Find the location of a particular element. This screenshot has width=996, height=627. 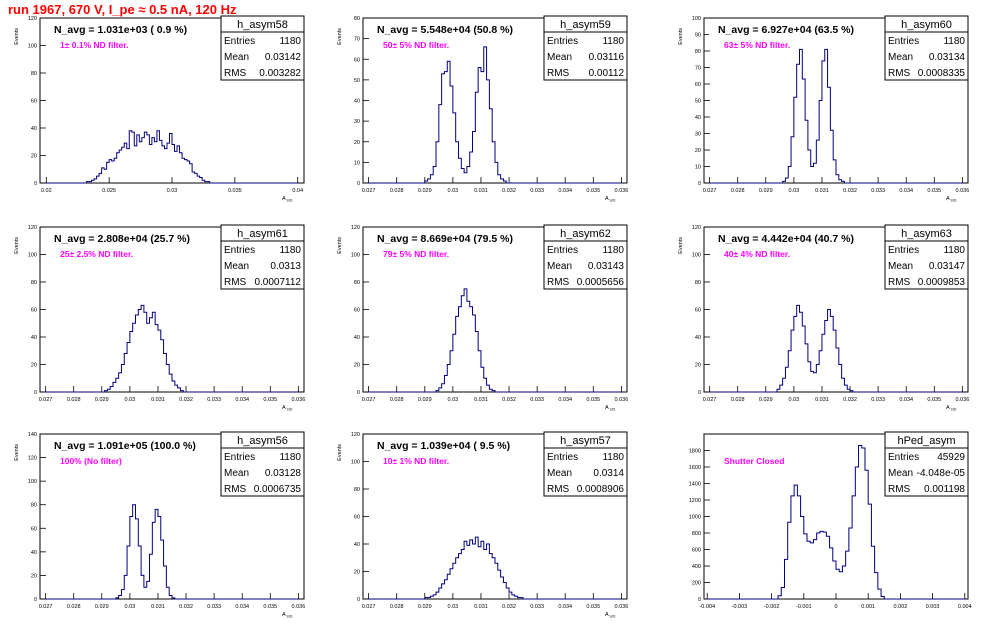

x-tick-label: 0.002 is located at coordinates (901, 607).